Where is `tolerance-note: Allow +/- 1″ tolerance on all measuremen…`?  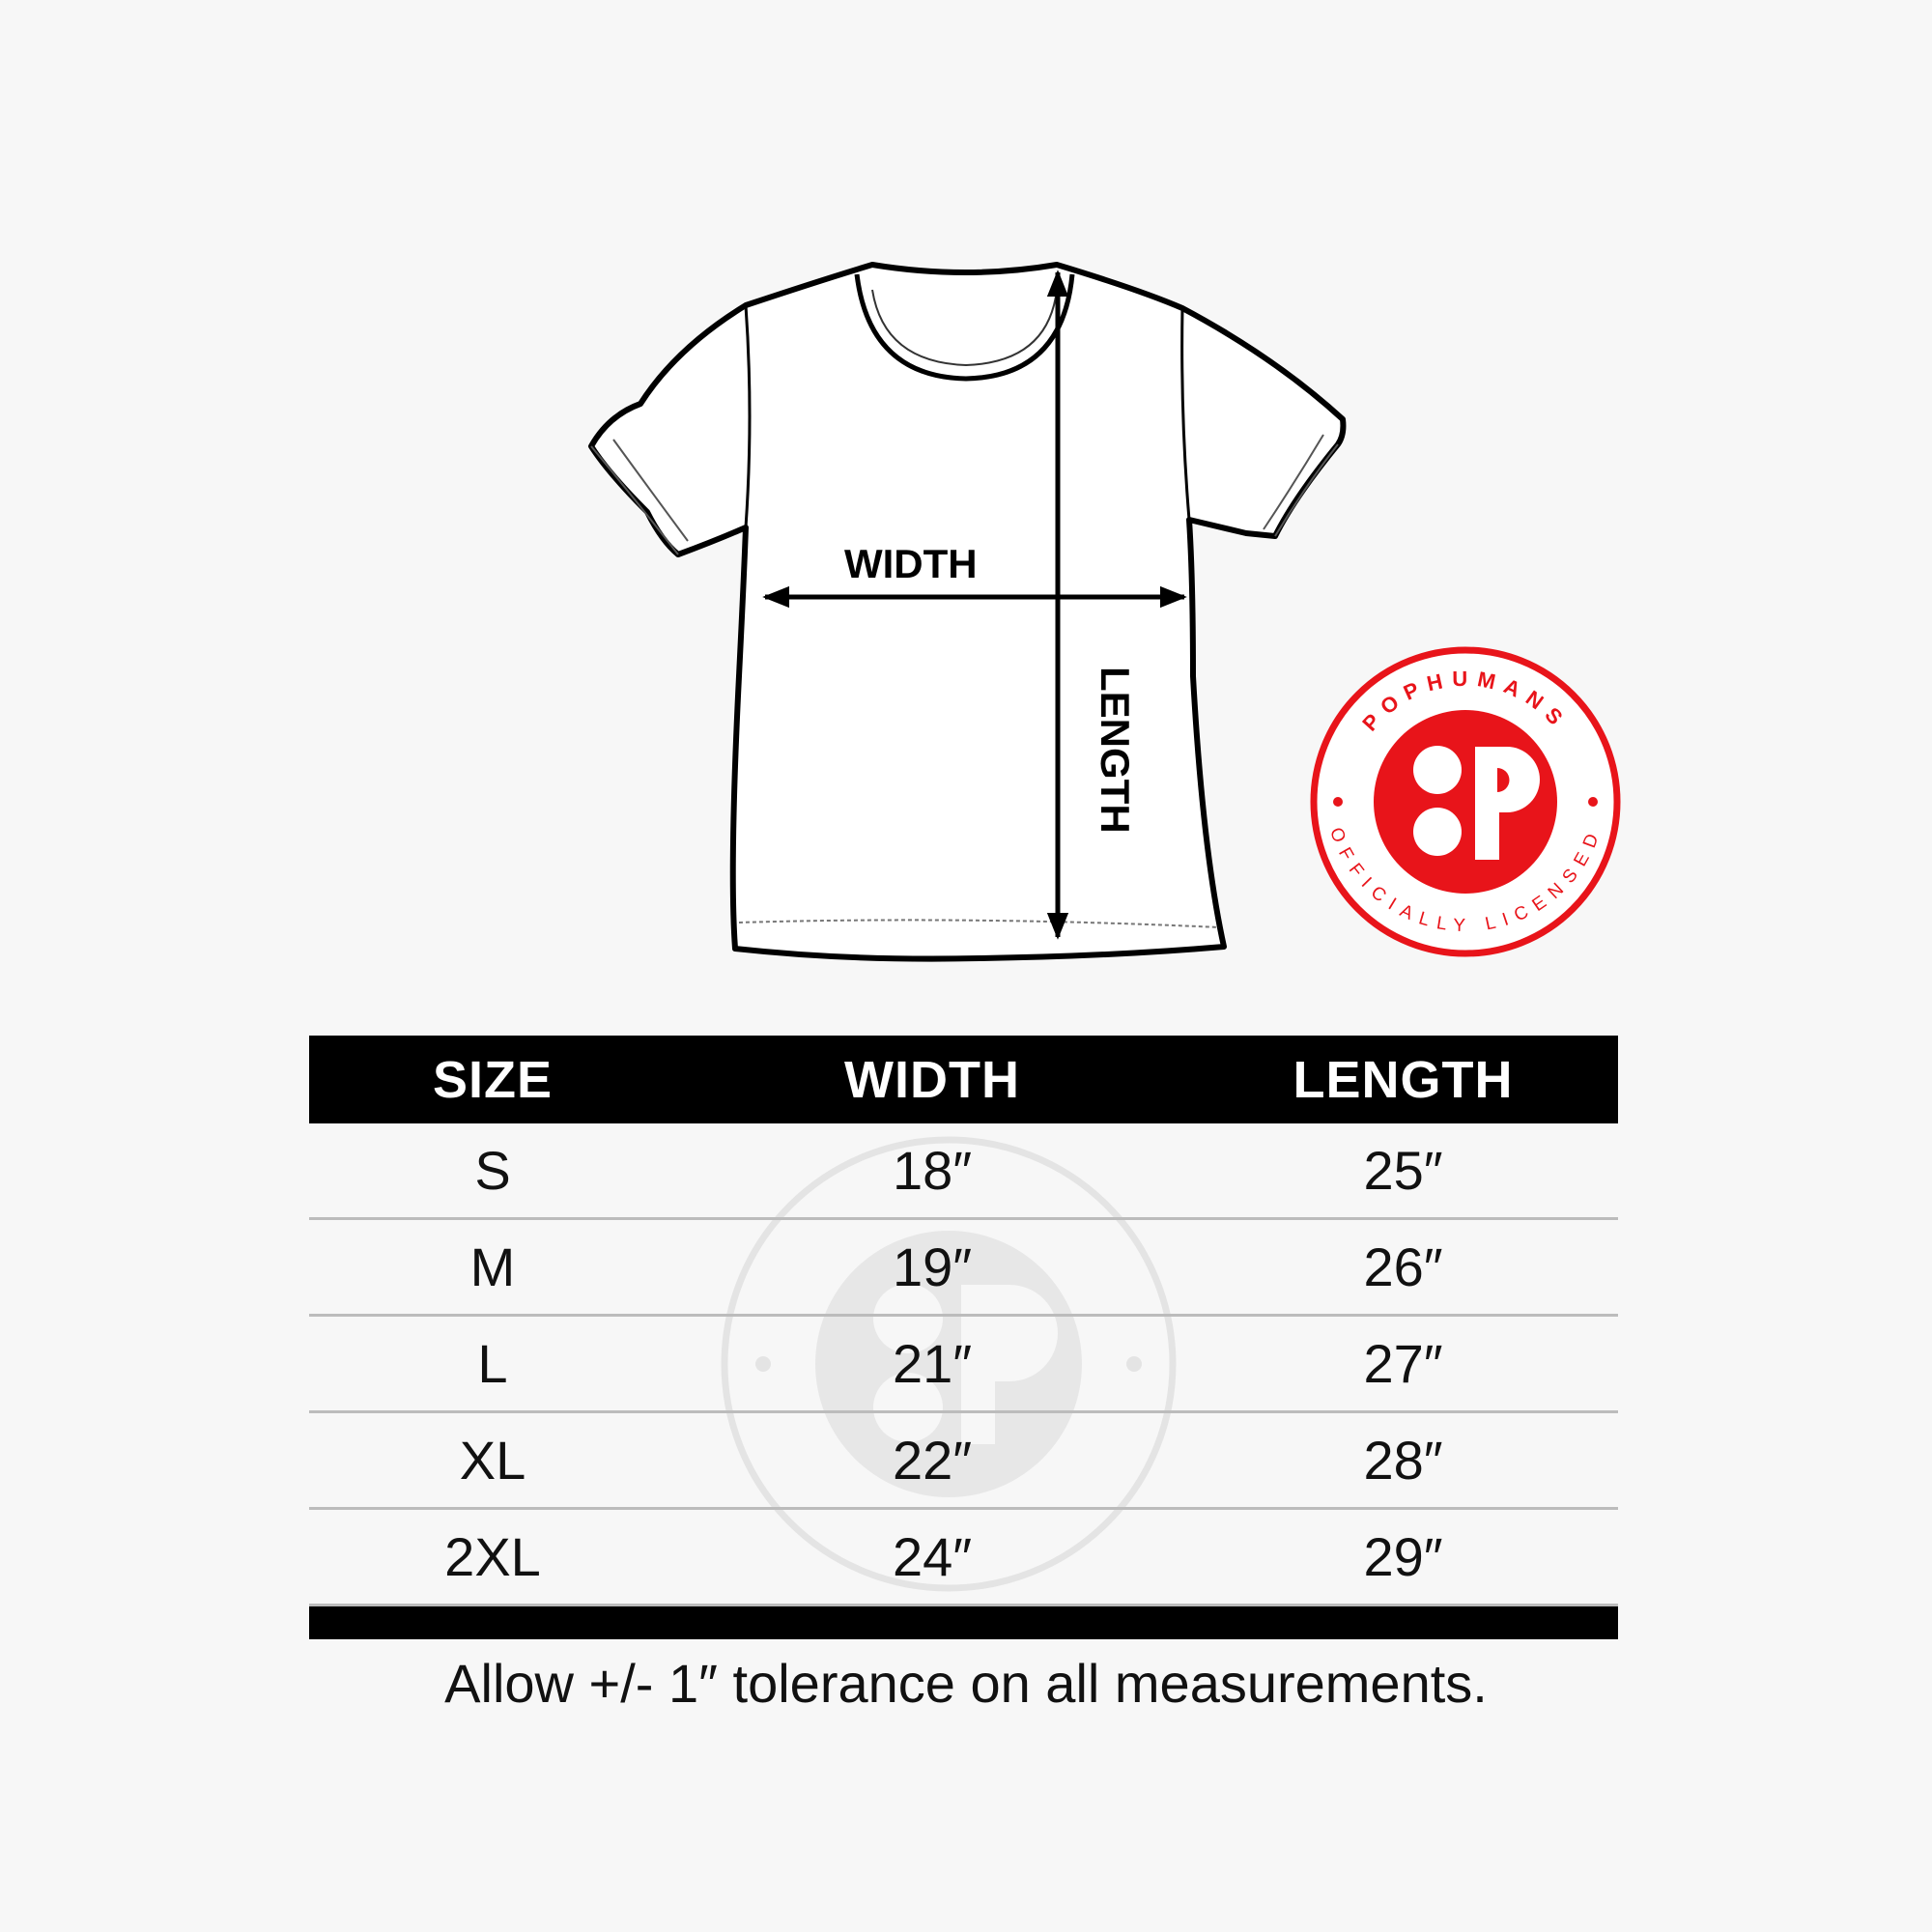 tolerance-note: Allow +/- 1″ tolerance on all measuremen… is located at coordinates (966, 1683).